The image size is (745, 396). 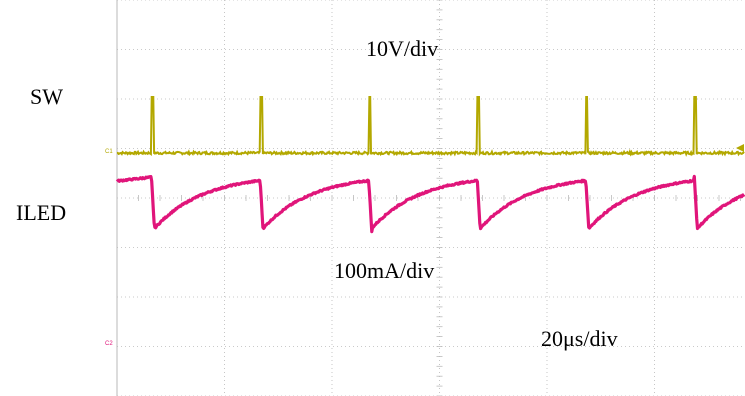 I want to click on time-scale-label: 20μs/div, so click(x=579, y=338).